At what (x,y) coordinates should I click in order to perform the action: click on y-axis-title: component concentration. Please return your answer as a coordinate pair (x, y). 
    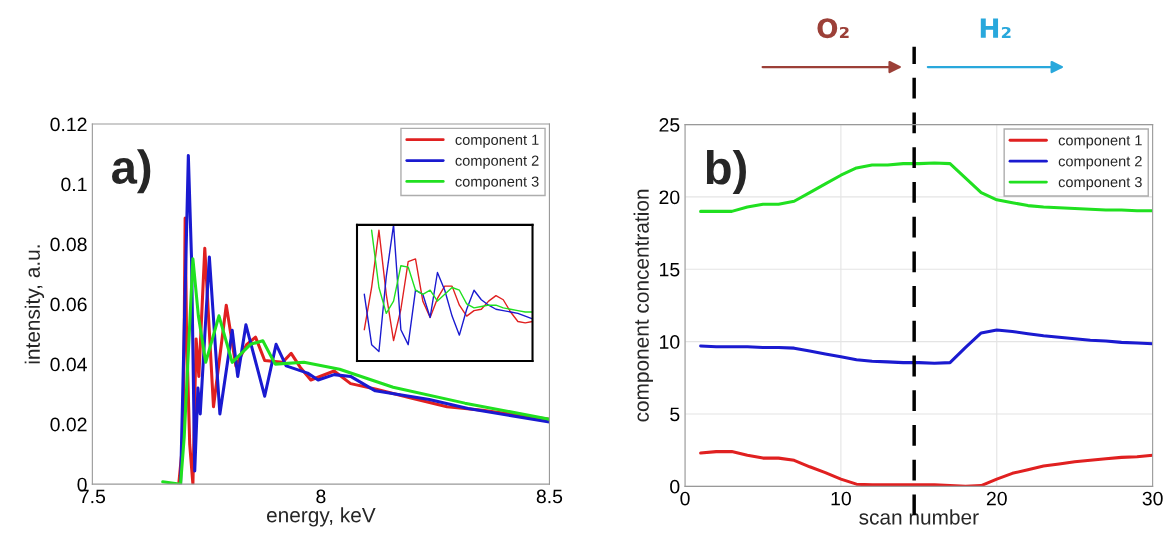
    Looking at the image, I should click on (643, 305).